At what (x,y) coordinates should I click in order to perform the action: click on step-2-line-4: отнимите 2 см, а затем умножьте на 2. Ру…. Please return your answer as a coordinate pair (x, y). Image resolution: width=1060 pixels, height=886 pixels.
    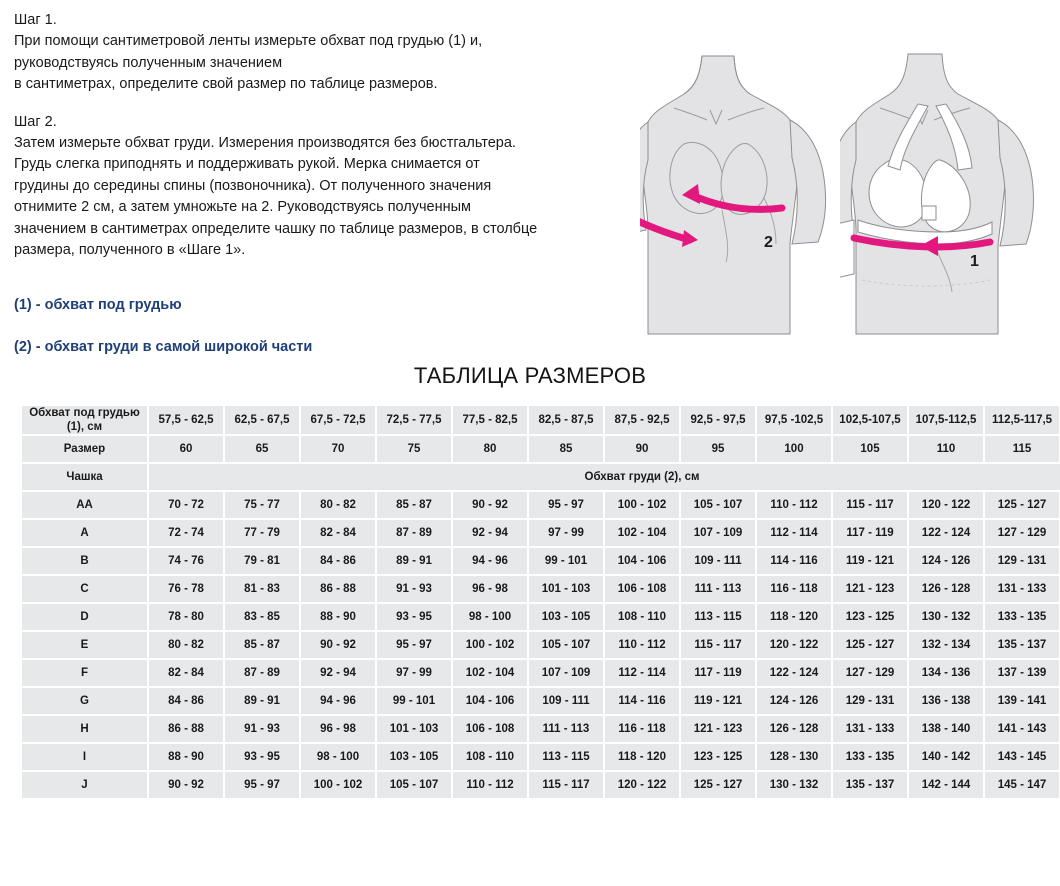
    Looking at the image, I should click on (243, 207).